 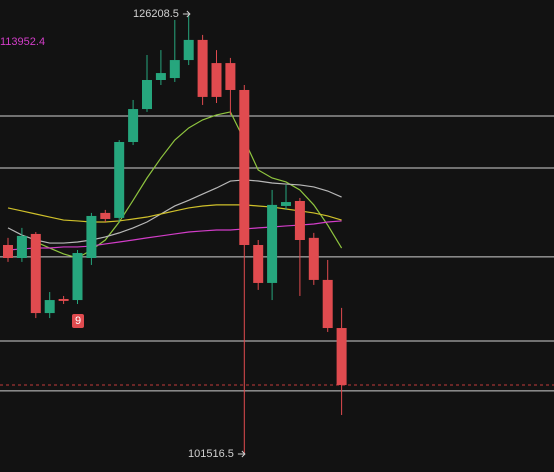 I want to click on annotation: 9, so click(x=78, y=321).